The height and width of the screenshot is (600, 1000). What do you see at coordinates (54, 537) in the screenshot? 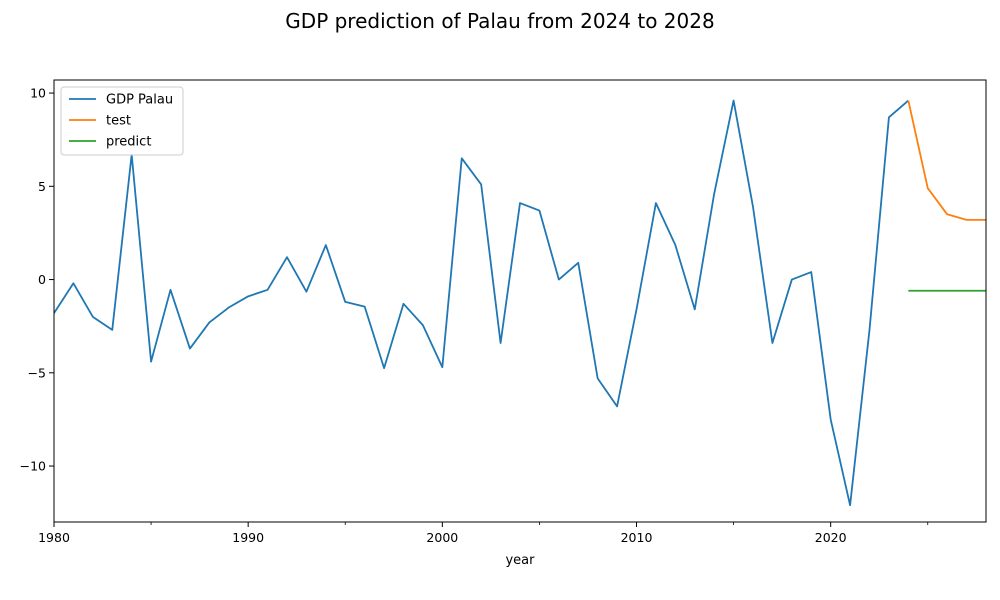
I see `x-tick-label: 1980` at bounding box center [54, 537].